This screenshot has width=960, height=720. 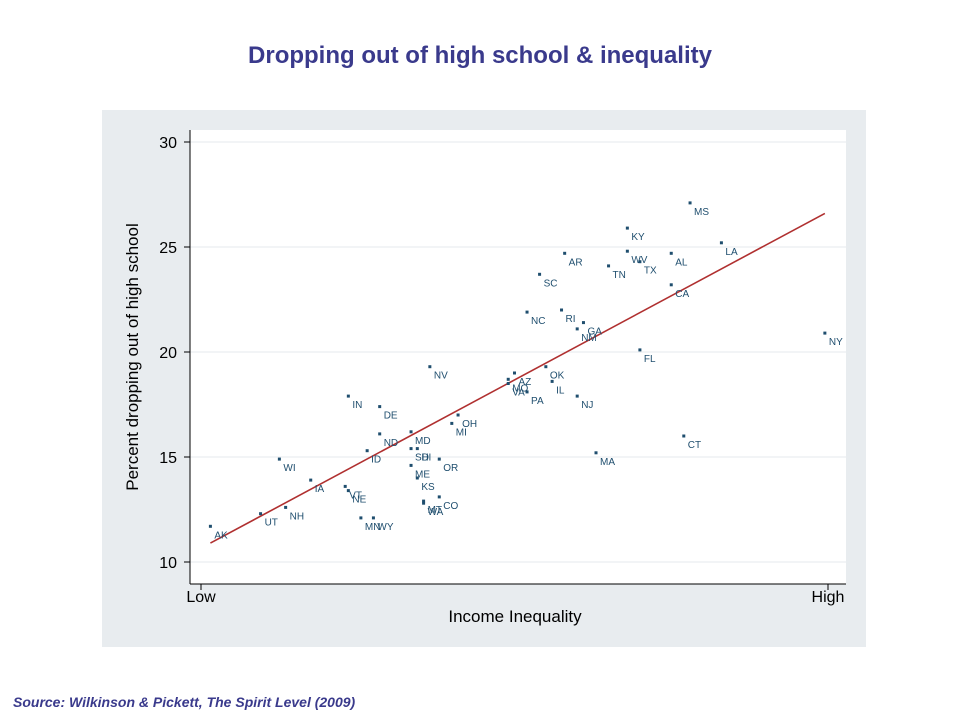 I want to click on data-point-ky, so click(x=627, y=228).